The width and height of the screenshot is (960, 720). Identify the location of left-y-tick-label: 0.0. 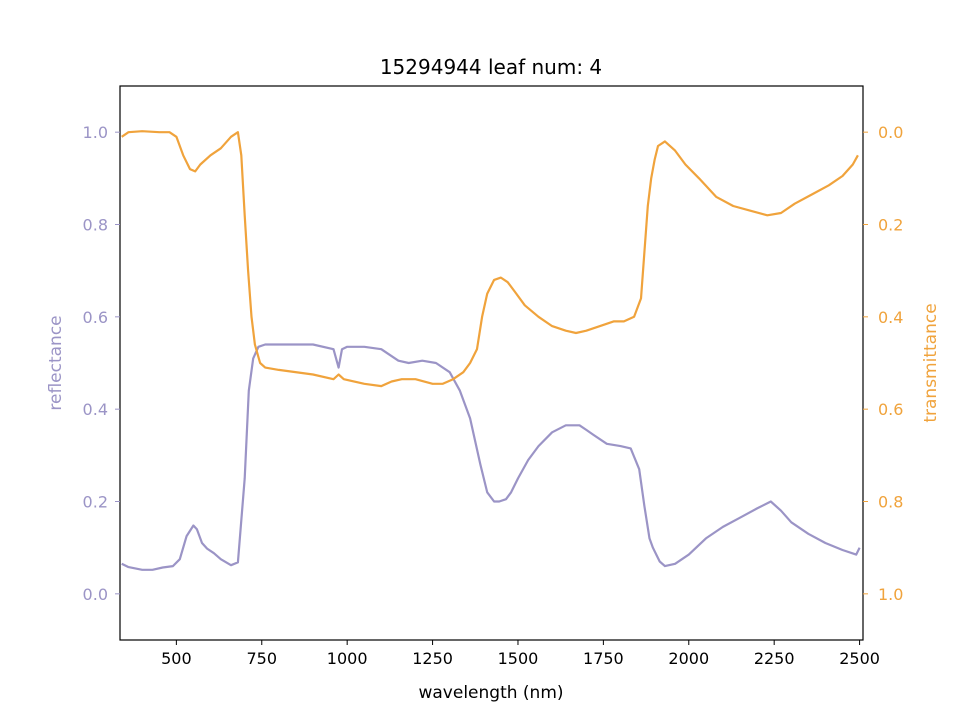
(95, 594).